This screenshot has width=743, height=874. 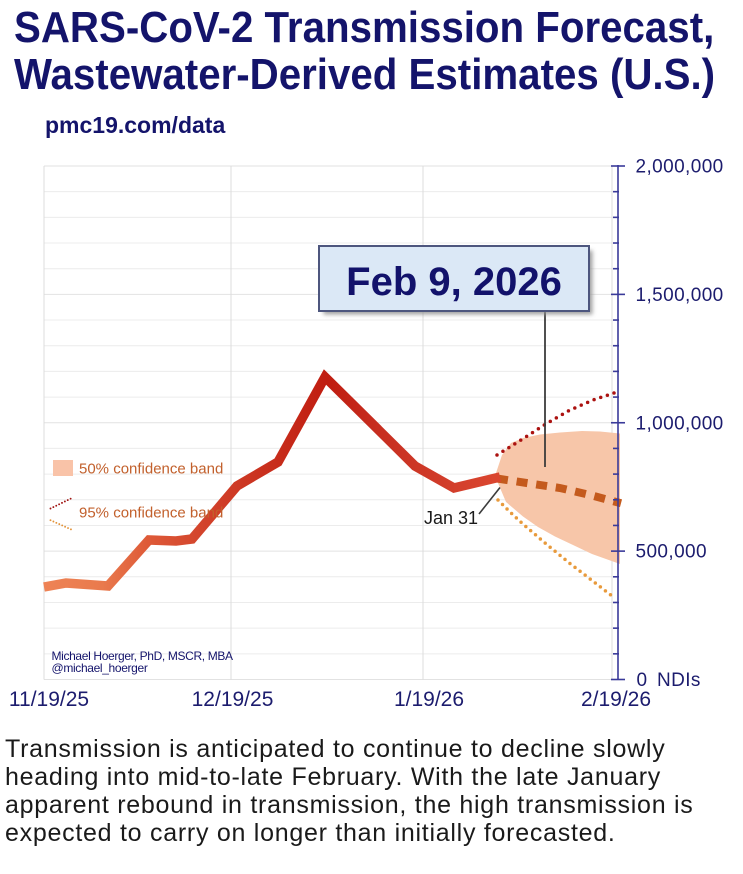 I want to click on svg-text: Jan 31, so click(x=451, y=518).